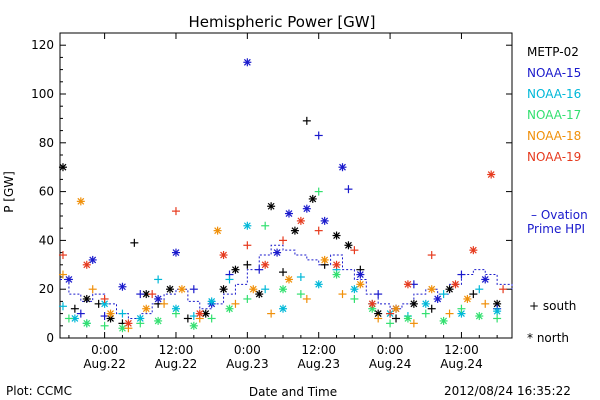 The height and width of the screenshot is (400, 600). Describe the element at coordinates (282, 22) in the screenshot. I see `chart-title: Hemispheric Power [GW]` at that location.